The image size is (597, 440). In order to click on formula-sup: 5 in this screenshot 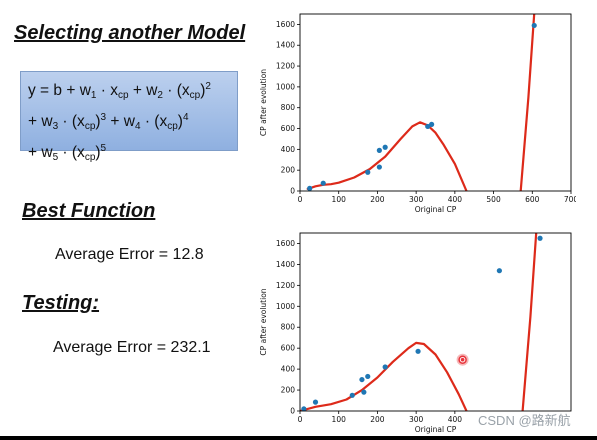, I will do `click(103, 148)`.